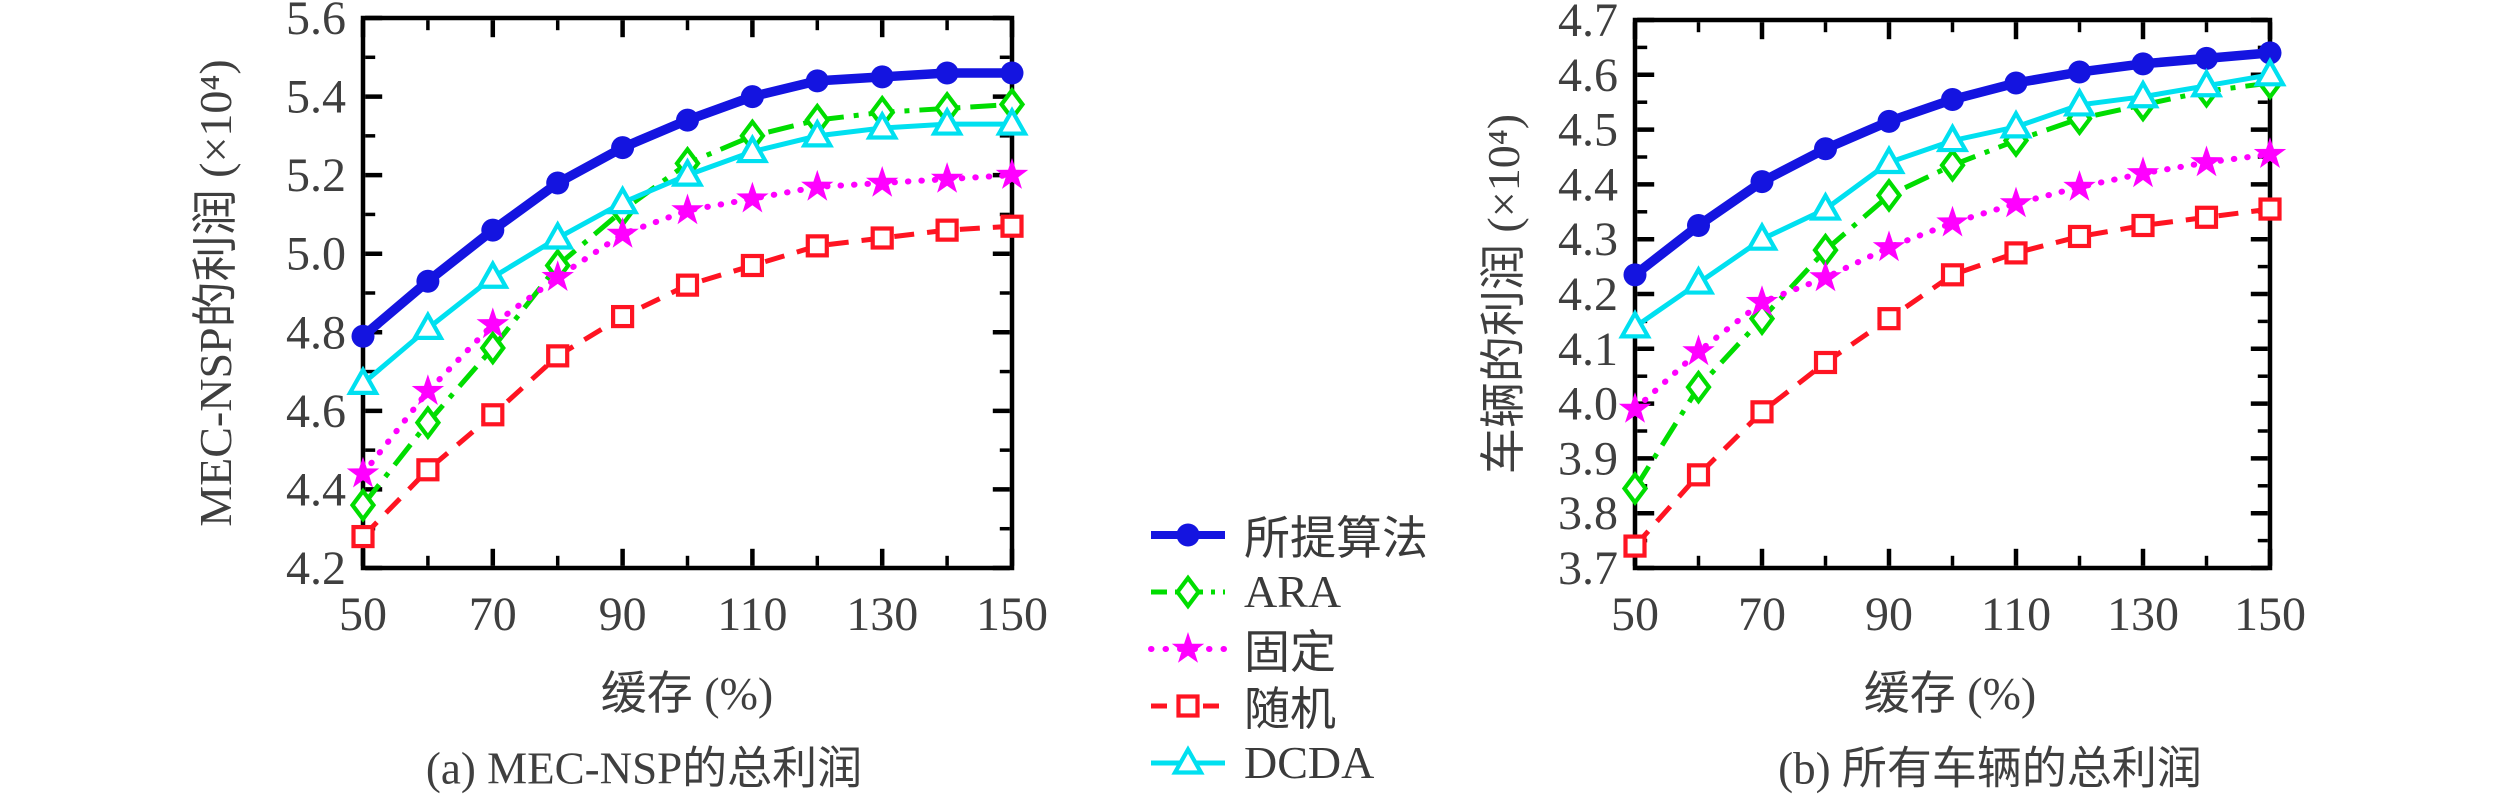 The width and height of the screenshot is (2520, 797). I want to click on left-y-axis-label: MEC-NSP的利润 (×10⁴), so click(215, 293).